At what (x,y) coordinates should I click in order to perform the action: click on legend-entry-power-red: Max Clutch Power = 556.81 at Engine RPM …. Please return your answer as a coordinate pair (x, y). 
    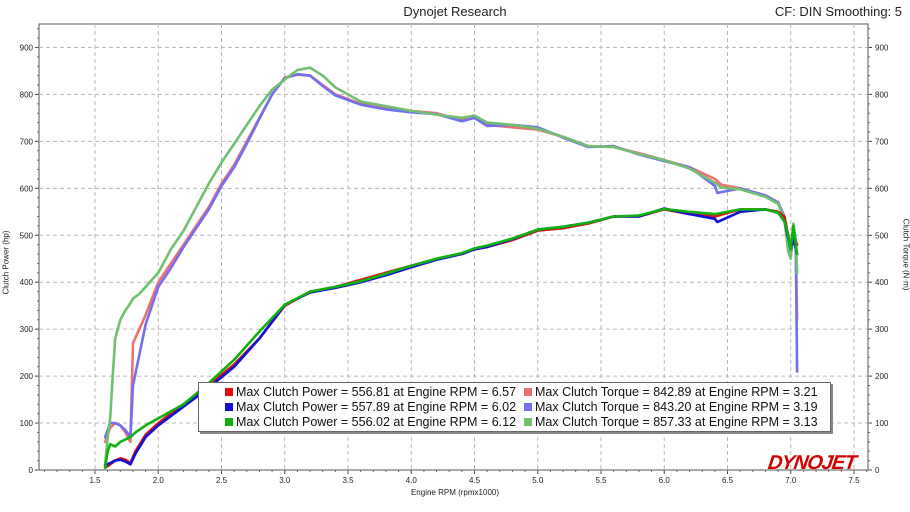
    Looking at the image, I should click on (376, 392).